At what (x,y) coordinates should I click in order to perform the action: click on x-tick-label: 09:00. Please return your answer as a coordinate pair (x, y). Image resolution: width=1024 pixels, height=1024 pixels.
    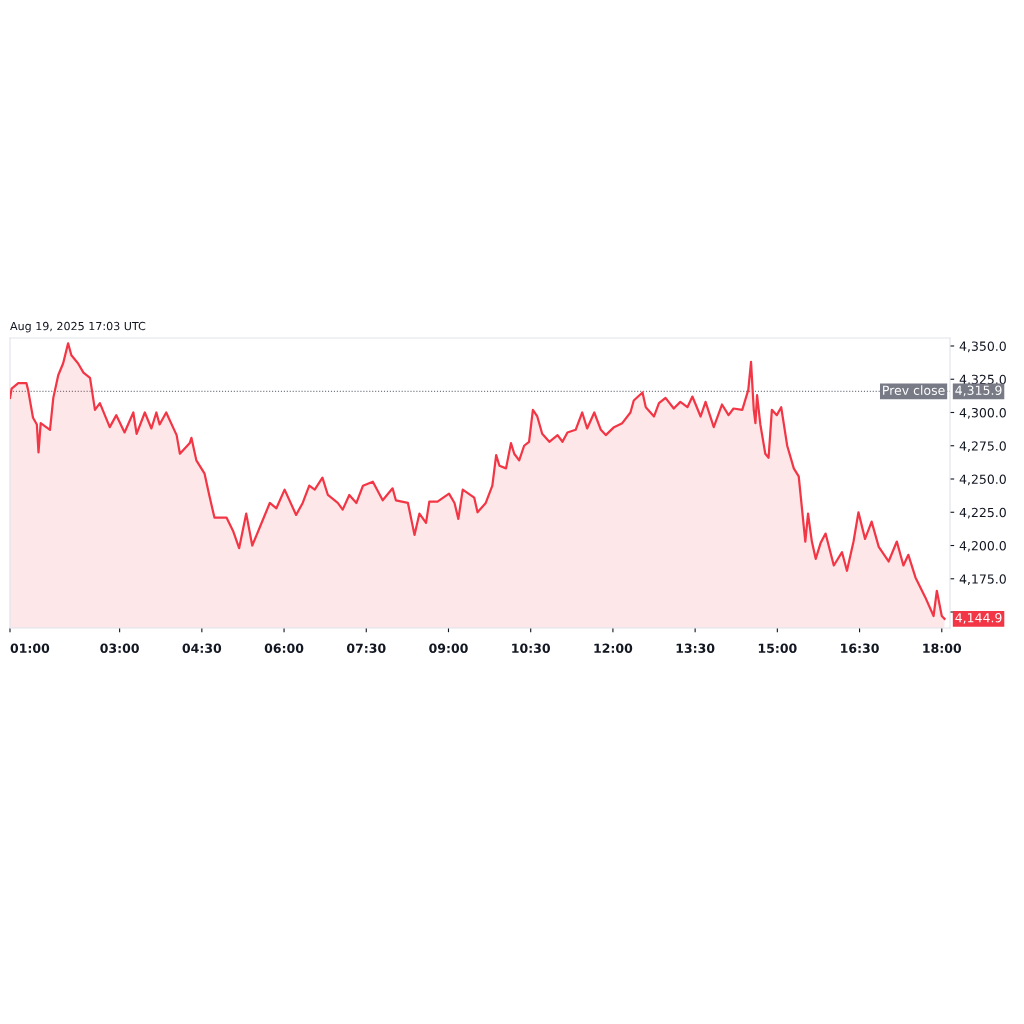
    Looking at the image, I should click on (448, 648).